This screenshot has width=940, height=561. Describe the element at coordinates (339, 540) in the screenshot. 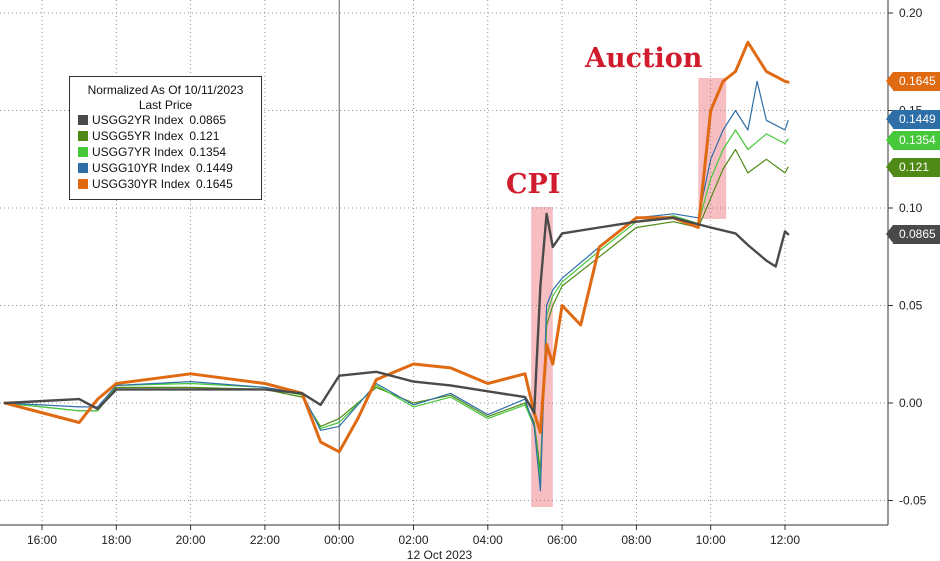

I see `x-tick-label: 00:00` at that location.